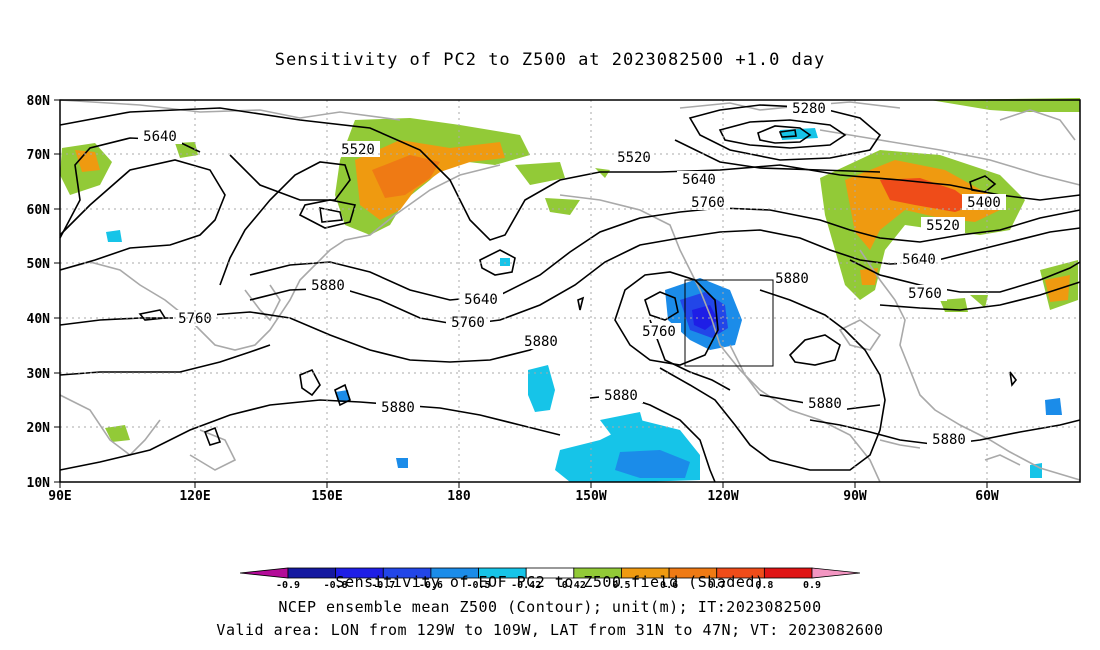  Describe the element at coordinates (39, 210) in the screenshot. I see `lat-label: 60N` at that location.